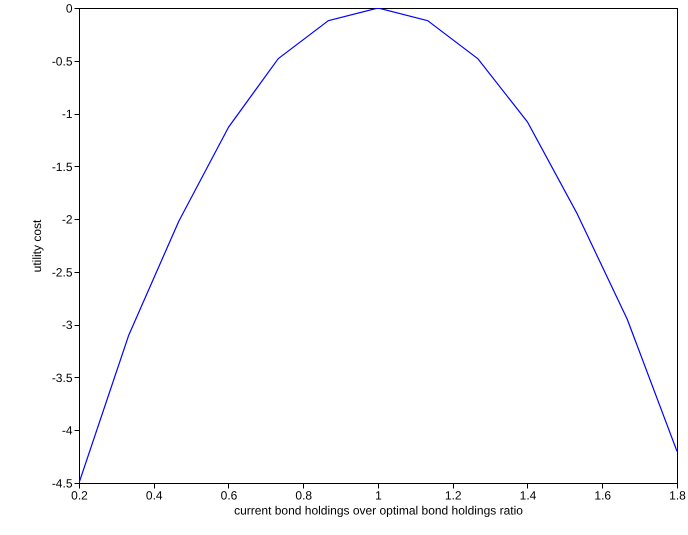 The image size is (688, 535). What do you see at coordinates (67, 219) in the screenshot?
I see `y-tick-label: -2` at bounding box center [67, 219].